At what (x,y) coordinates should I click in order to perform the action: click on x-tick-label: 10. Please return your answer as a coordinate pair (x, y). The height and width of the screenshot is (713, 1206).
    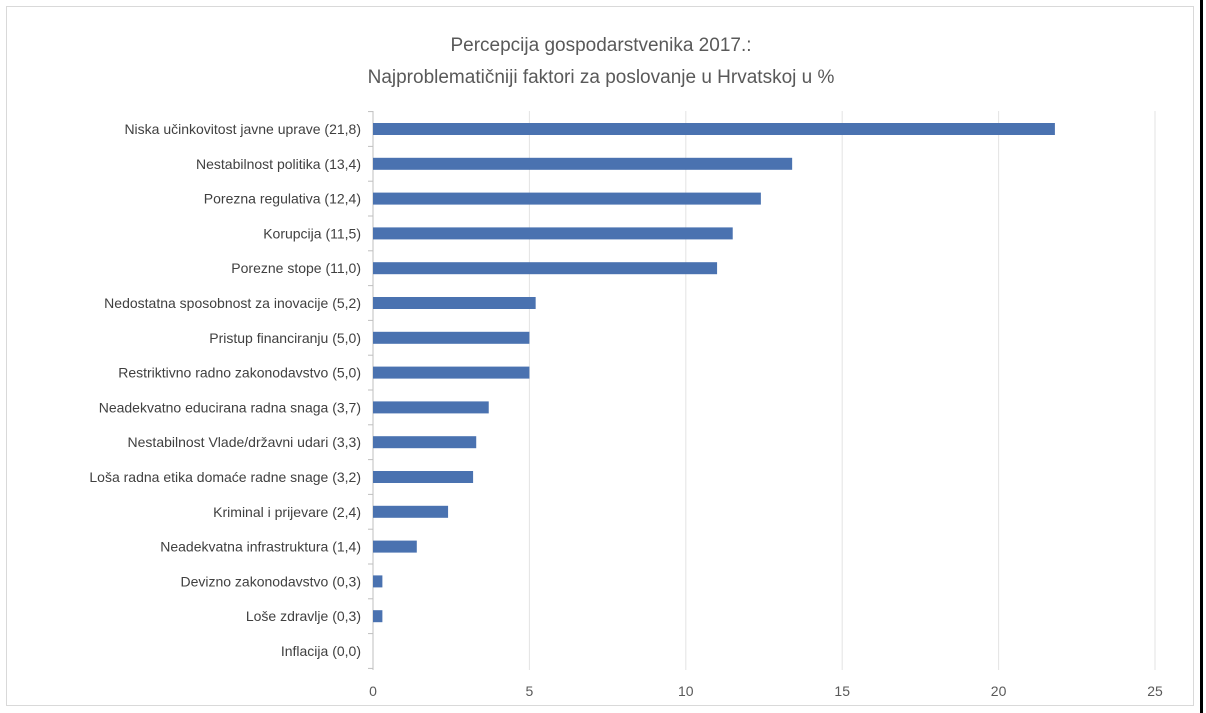
    Looking at the image, I should click on (686, 691).